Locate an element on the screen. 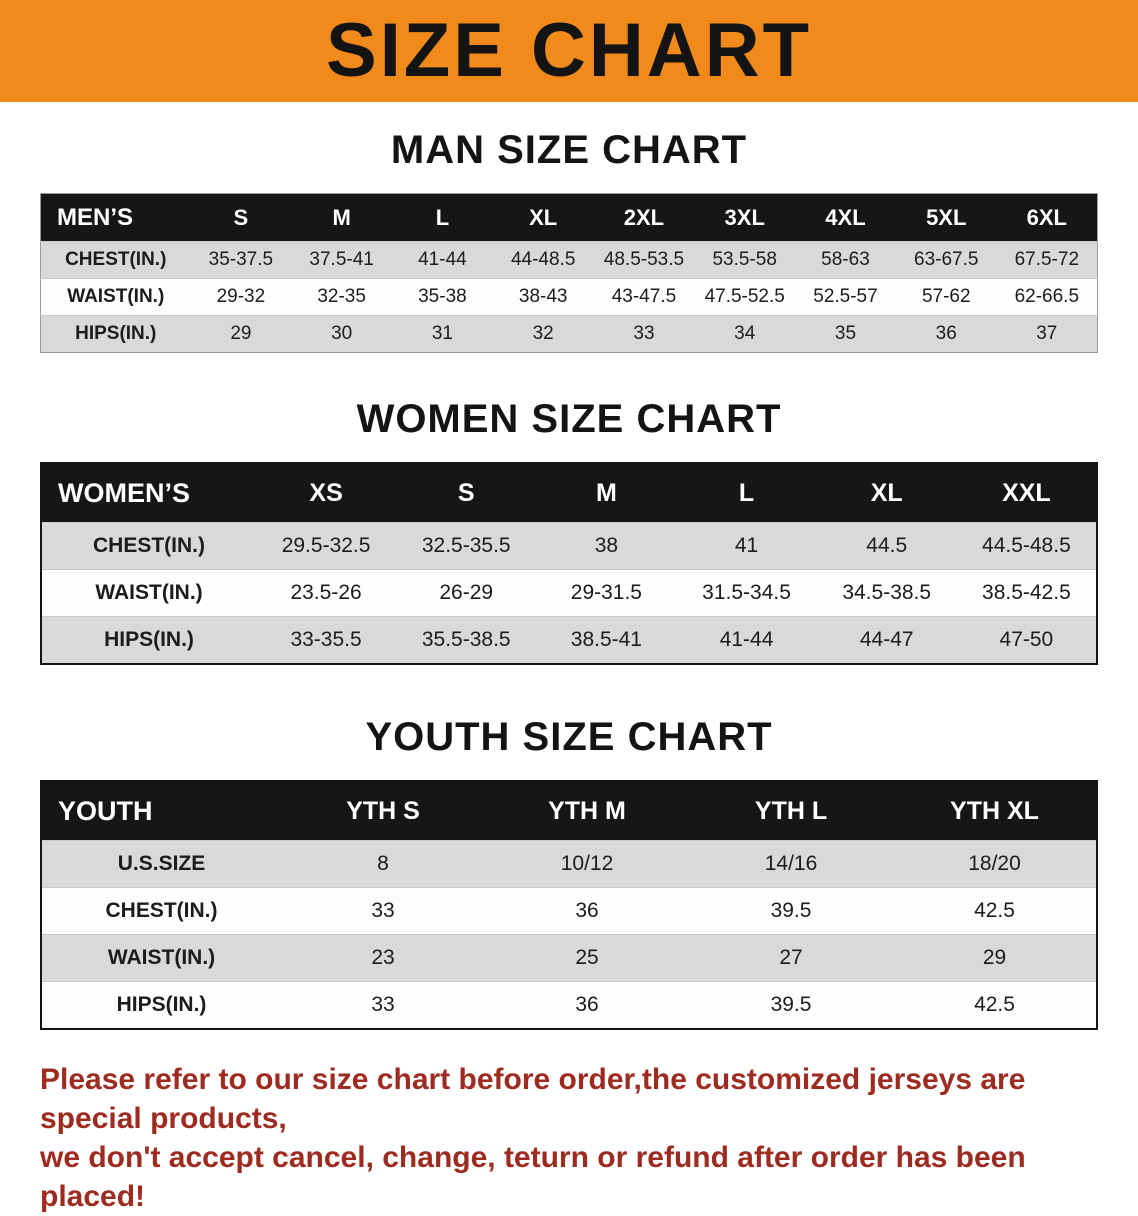 The width and height of the screenshot is (1138, 1216). men-col-s: S is located at coordinates (241, 217).